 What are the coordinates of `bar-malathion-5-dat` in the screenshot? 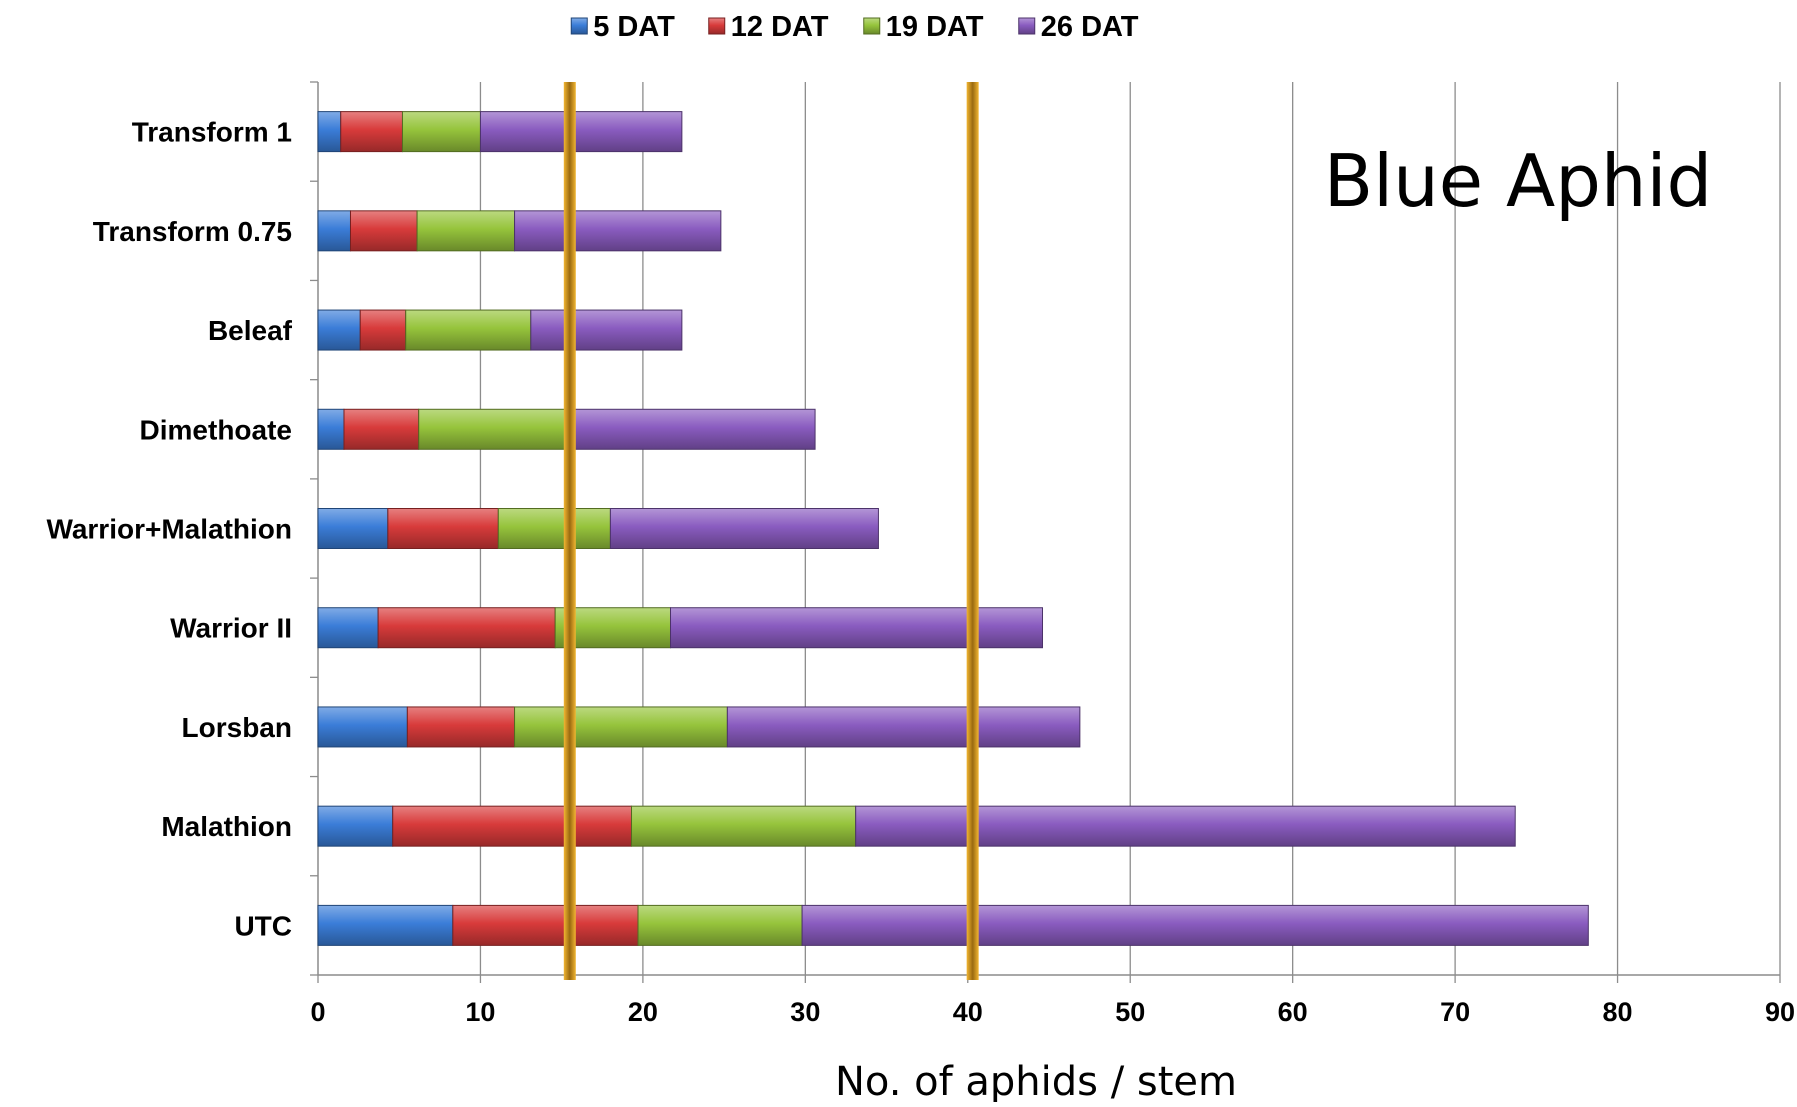 It's located at (355, 826).